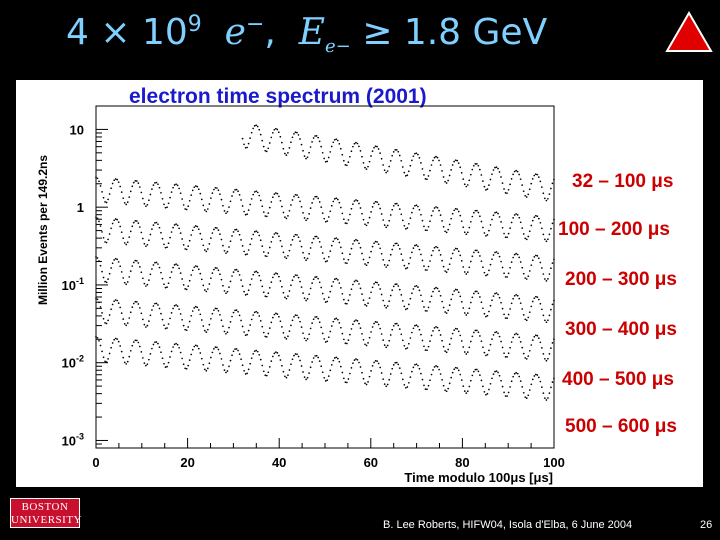 The image size is (720, 540). Describe the element at coordinates (77, 129) in the screenshot. I see `y-tick-label-0: 10` at that location.